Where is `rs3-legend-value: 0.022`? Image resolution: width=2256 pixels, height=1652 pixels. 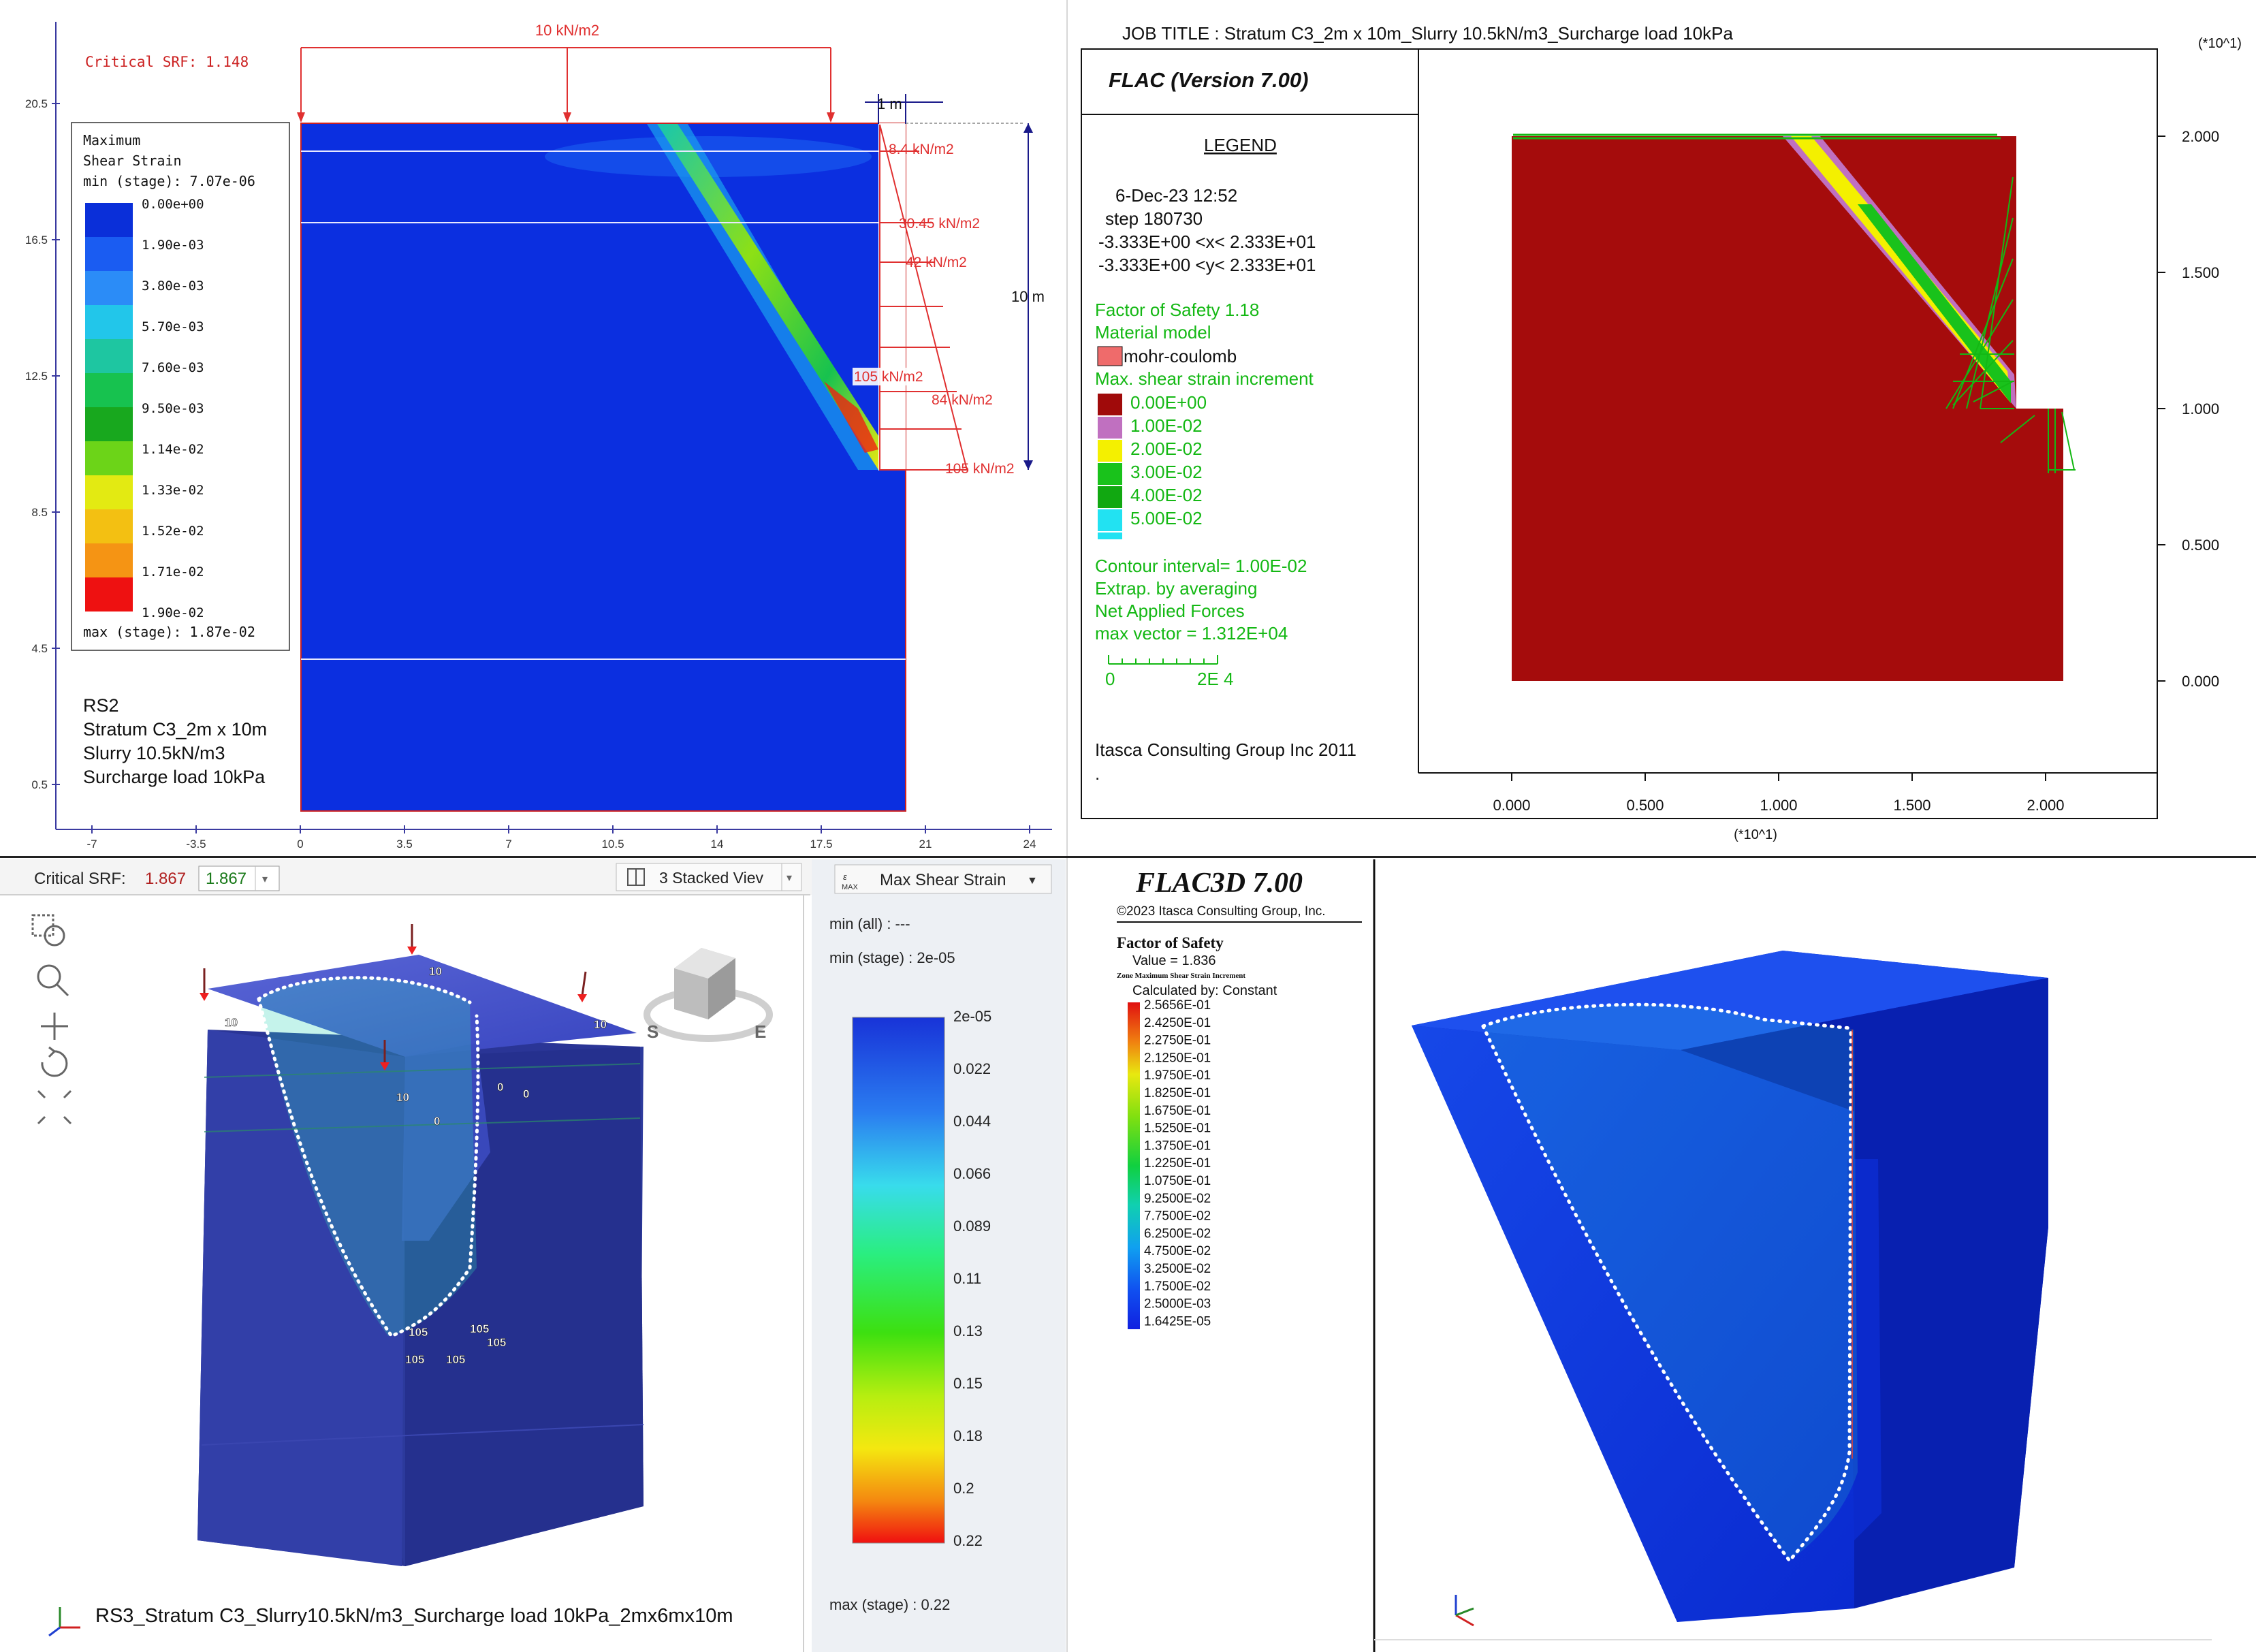
rs3-legend-value: 0.022 is located at coordinates (972, 1068).